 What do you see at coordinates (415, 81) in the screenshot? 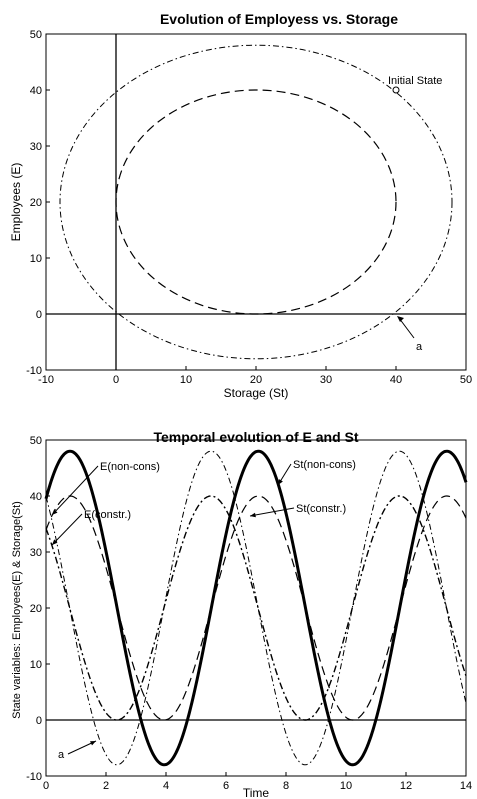
I see `initial-state-label: Initial State` at bounding box center [415, 81].